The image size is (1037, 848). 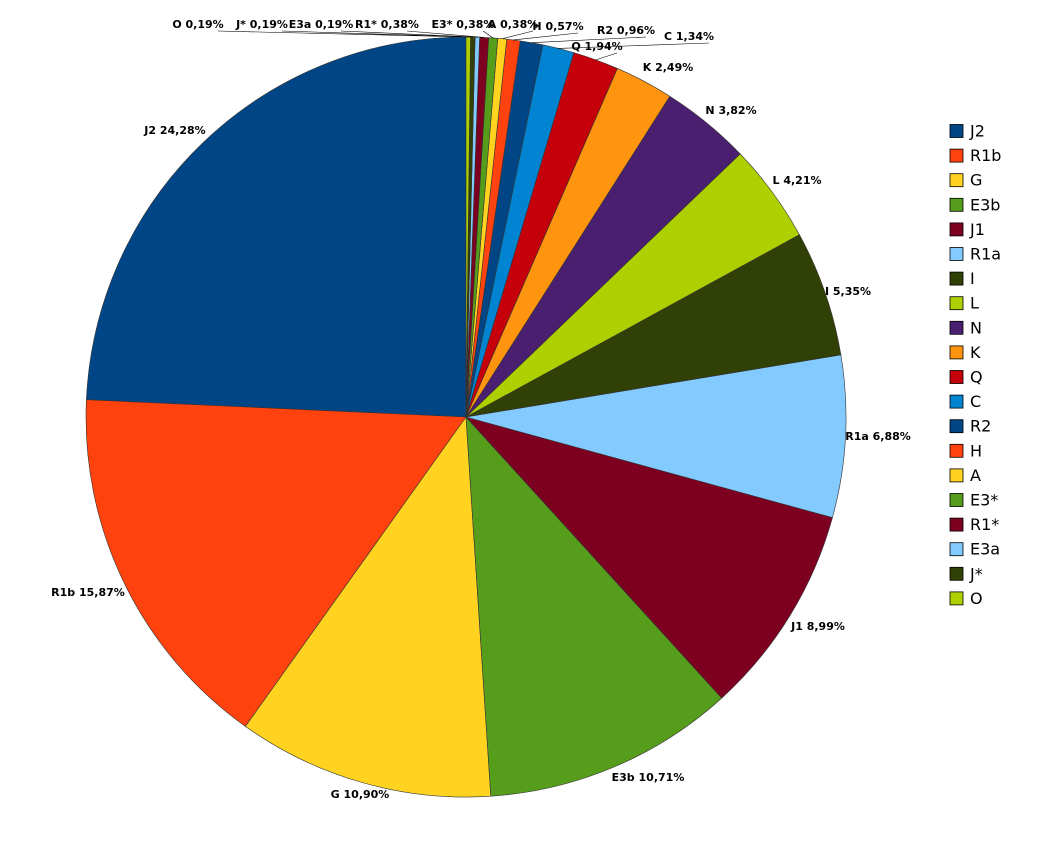 What do you see at coordinates (976, 573) in the screenshot?
I see `legend-label: J*` at bounding box center [976, 573].